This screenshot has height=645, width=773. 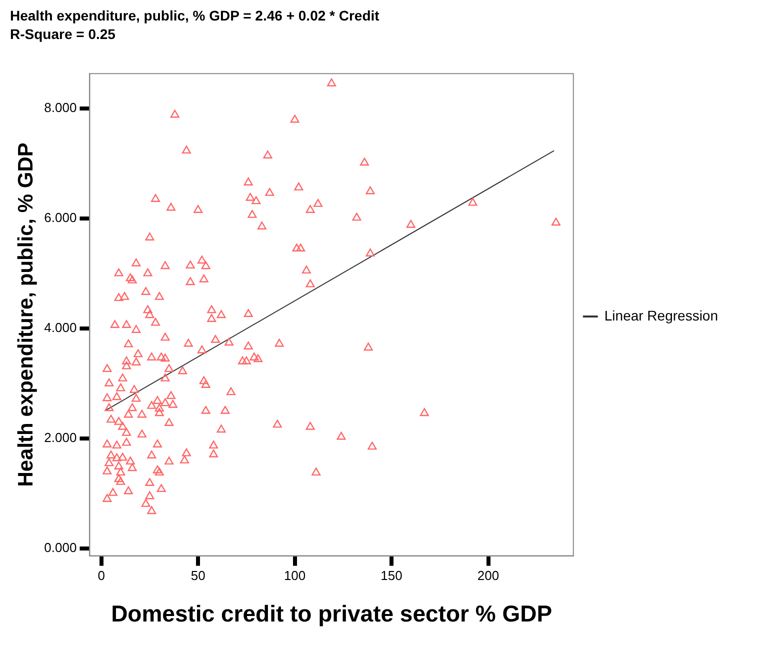 What do you see at coordinates (488, 576) in the screenshot?
I see `x-tick-label: 200` at bounding box center [488, 576].